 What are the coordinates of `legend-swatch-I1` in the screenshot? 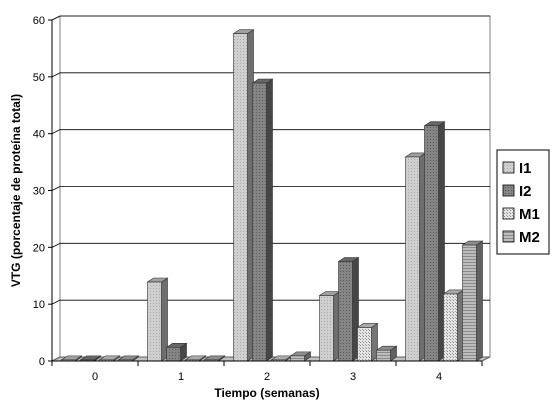 It's located at (508, 167).